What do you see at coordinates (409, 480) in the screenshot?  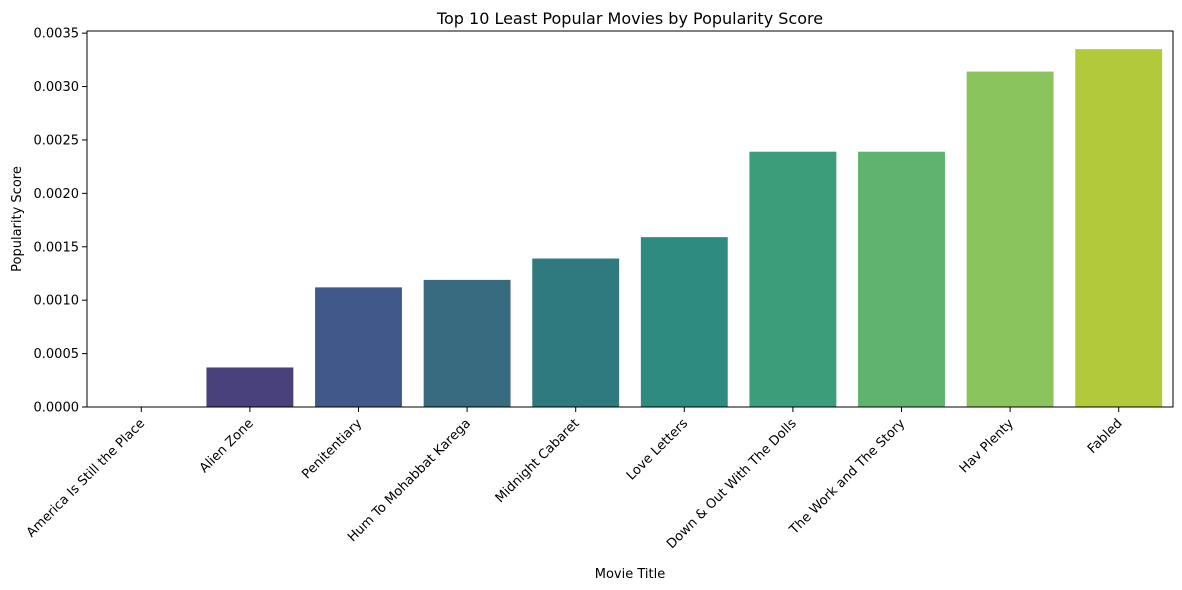 I see `x-tick-label: Hum To Mohabbat Karega` at bounding box center [409, 480].